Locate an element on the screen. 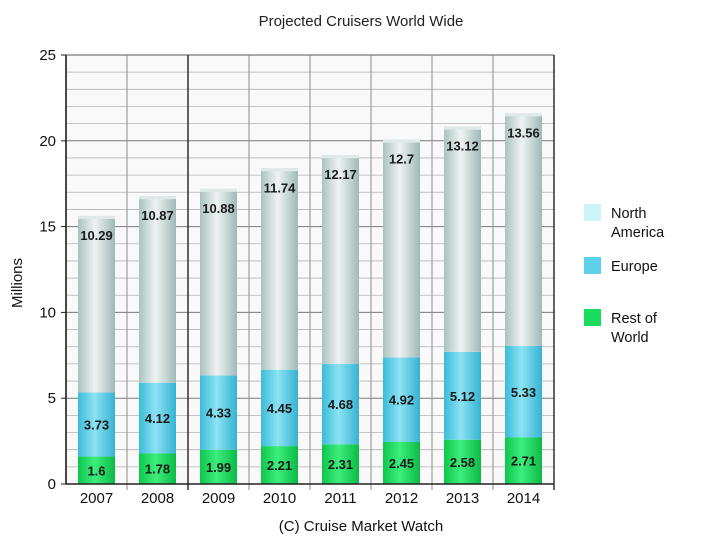 The height and width of the screenshot is (540, 720). y-tick-label: 20 is located at coordinates (47, 141).